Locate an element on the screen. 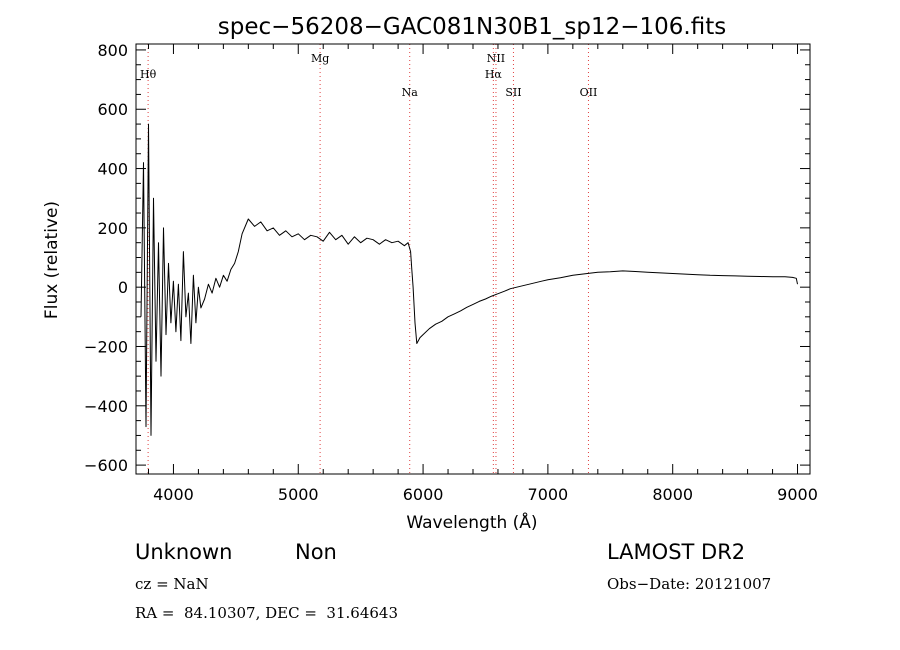 Image resolution: width=900 pixels, height=650 pixels. spectral-line-label: NII is located at coordinates (496, 58).